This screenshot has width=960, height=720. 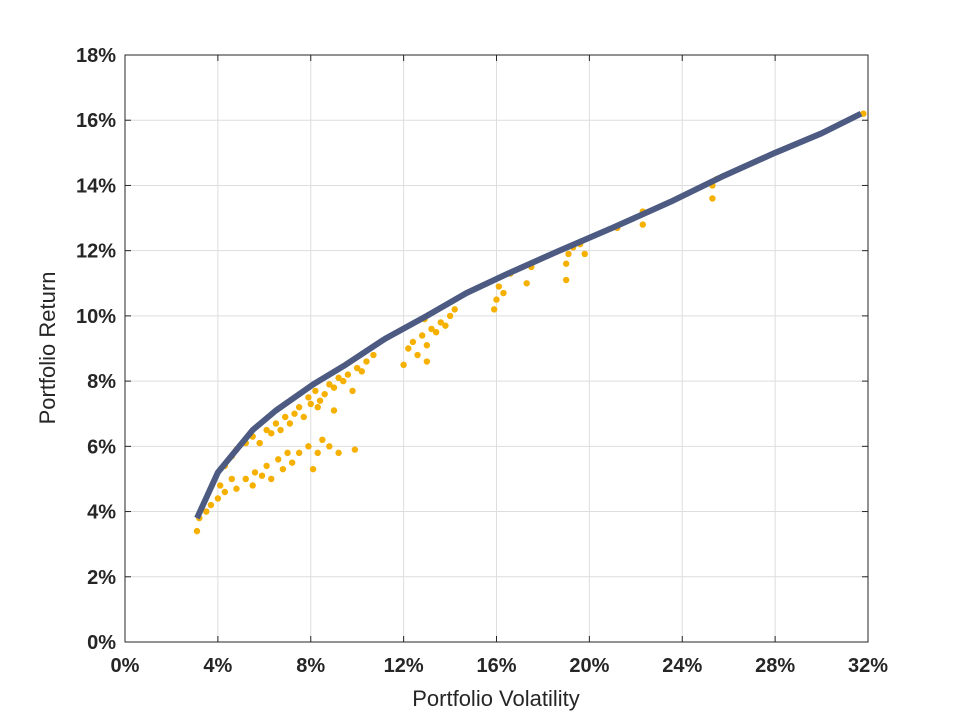 I want to click on y-tick-label: 14%, so click(x=96, y=186).